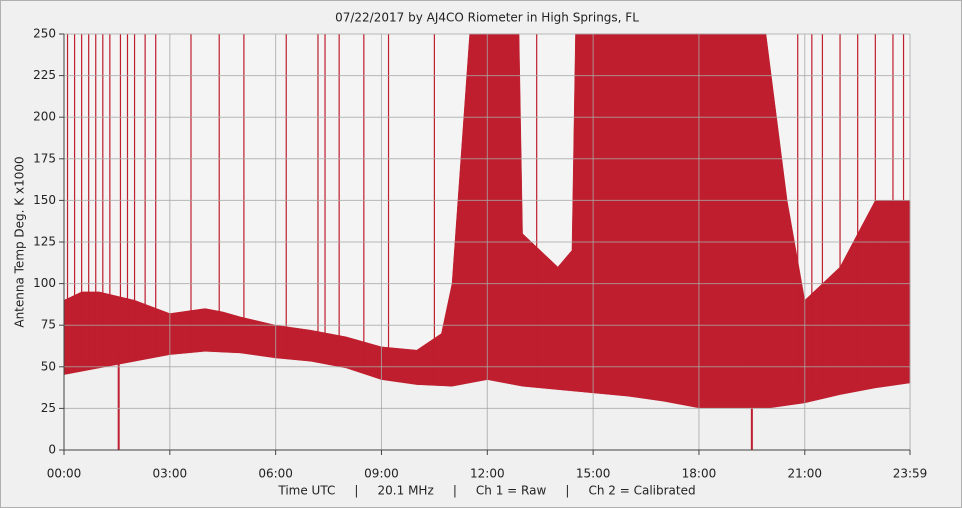  What do you see at coordinates (804, 474) in the screenshot?
I see `x-tick-label: 21:00` at bounding box center [804, 474].